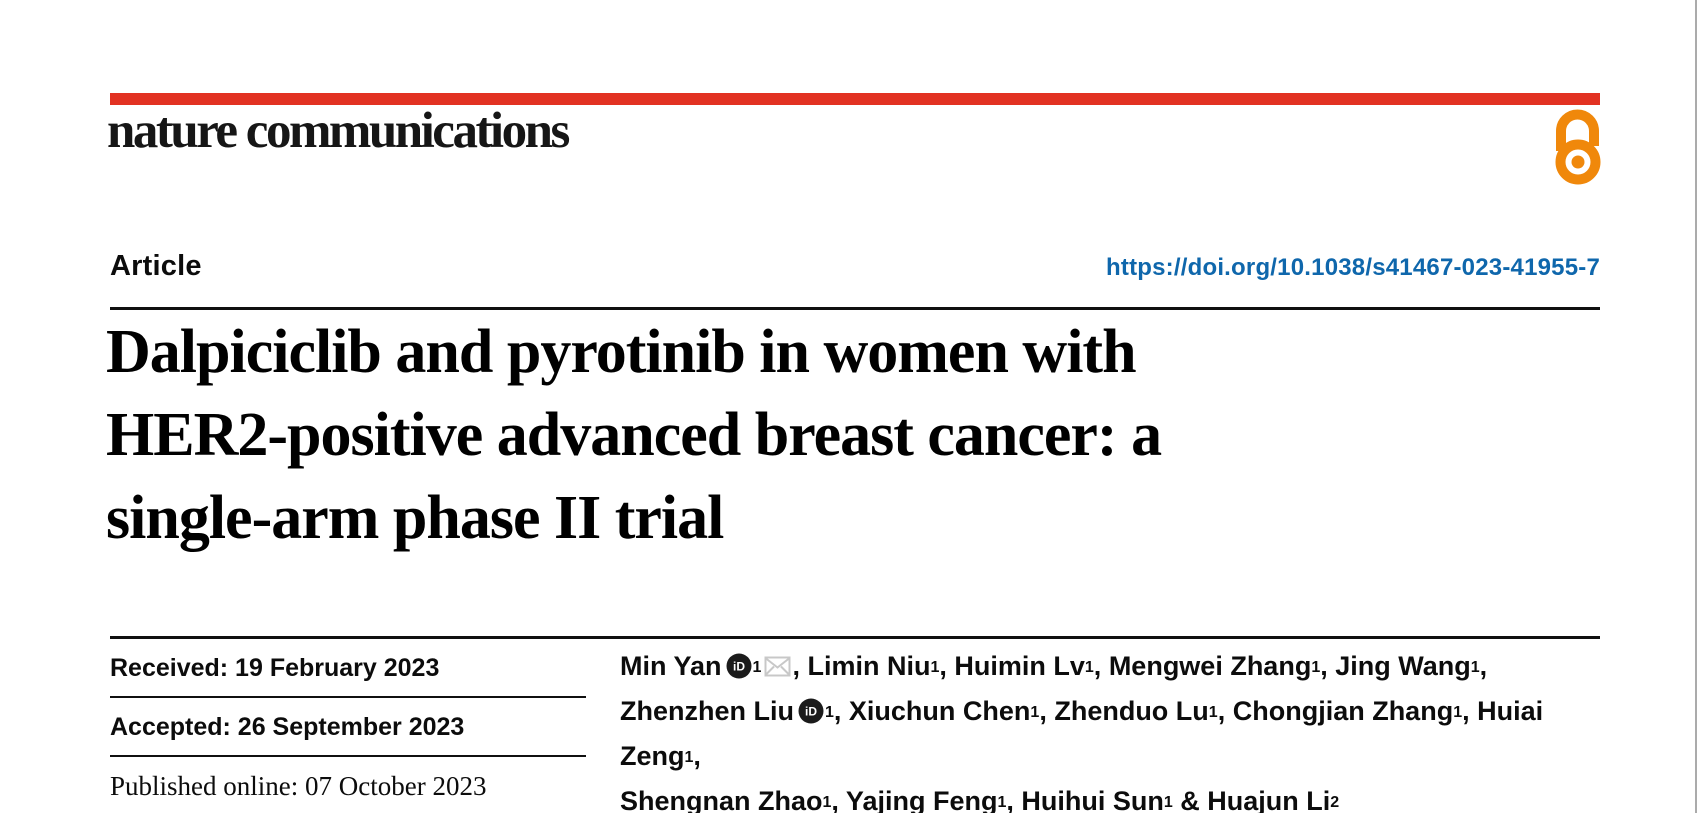 The height and width of the screenshot is (813, 1701). What do you see at coordinates (156, 266) in the screenshot?
I see `article-type-label: Article` at bounding box center [156, 266].